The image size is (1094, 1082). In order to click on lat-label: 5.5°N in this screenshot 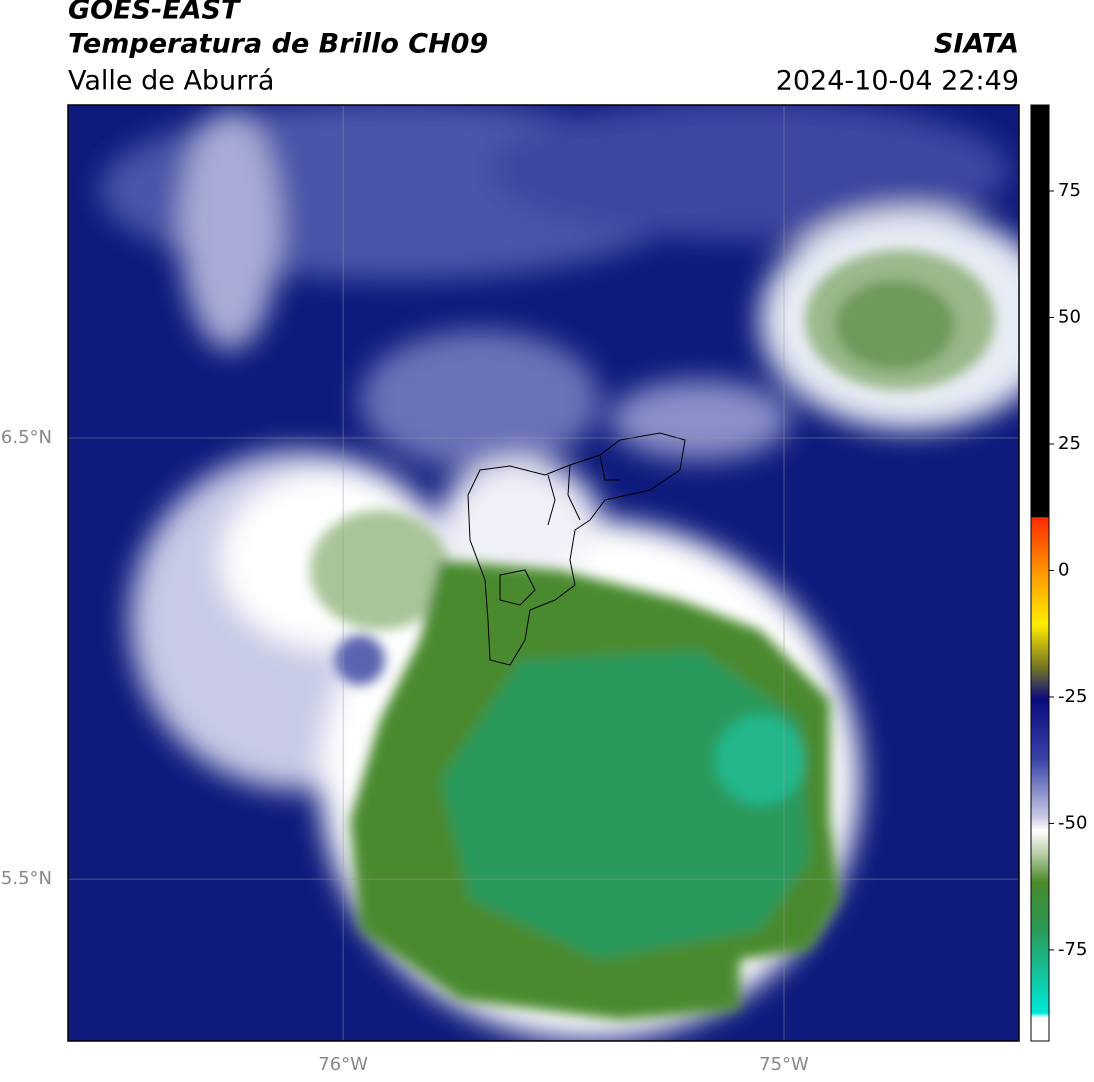, I will do `click(26, 878)`.